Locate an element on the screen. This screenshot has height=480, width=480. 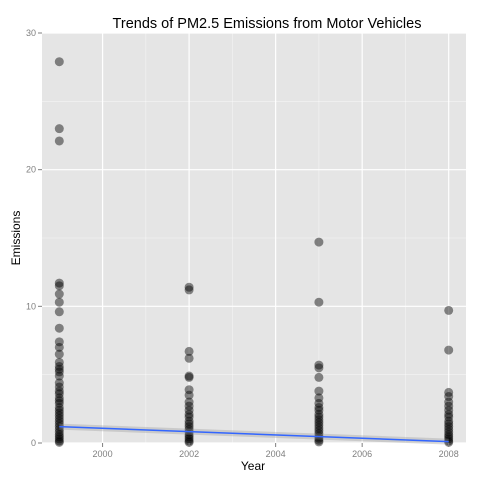
y-axis-label: Emissions is located at coordinates (16, 238).